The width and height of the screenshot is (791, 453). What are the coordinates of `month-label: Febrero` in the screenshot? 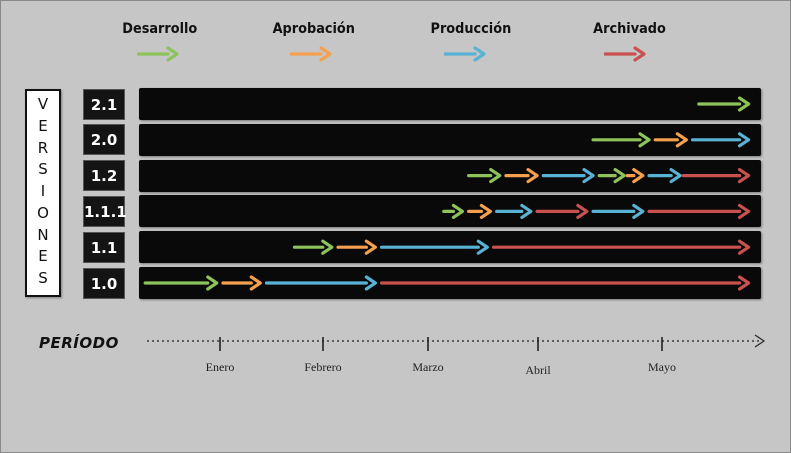 It's located at (323, 367).